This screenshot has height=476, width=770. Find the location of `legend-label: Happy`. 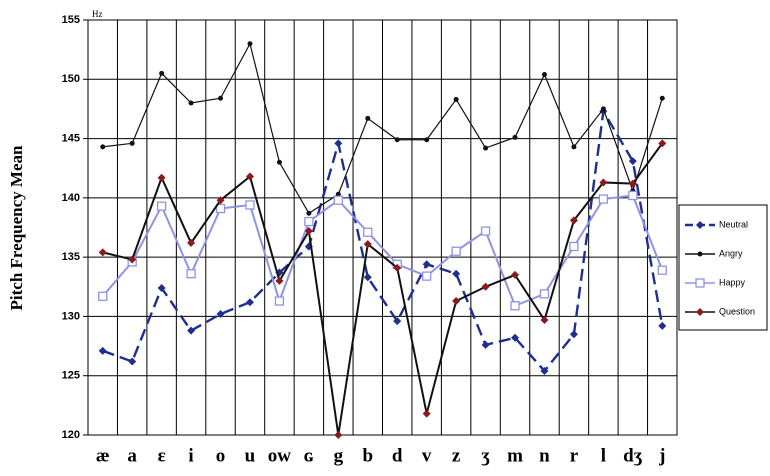

legend-label: Happy is located at coordinates (732, 282).